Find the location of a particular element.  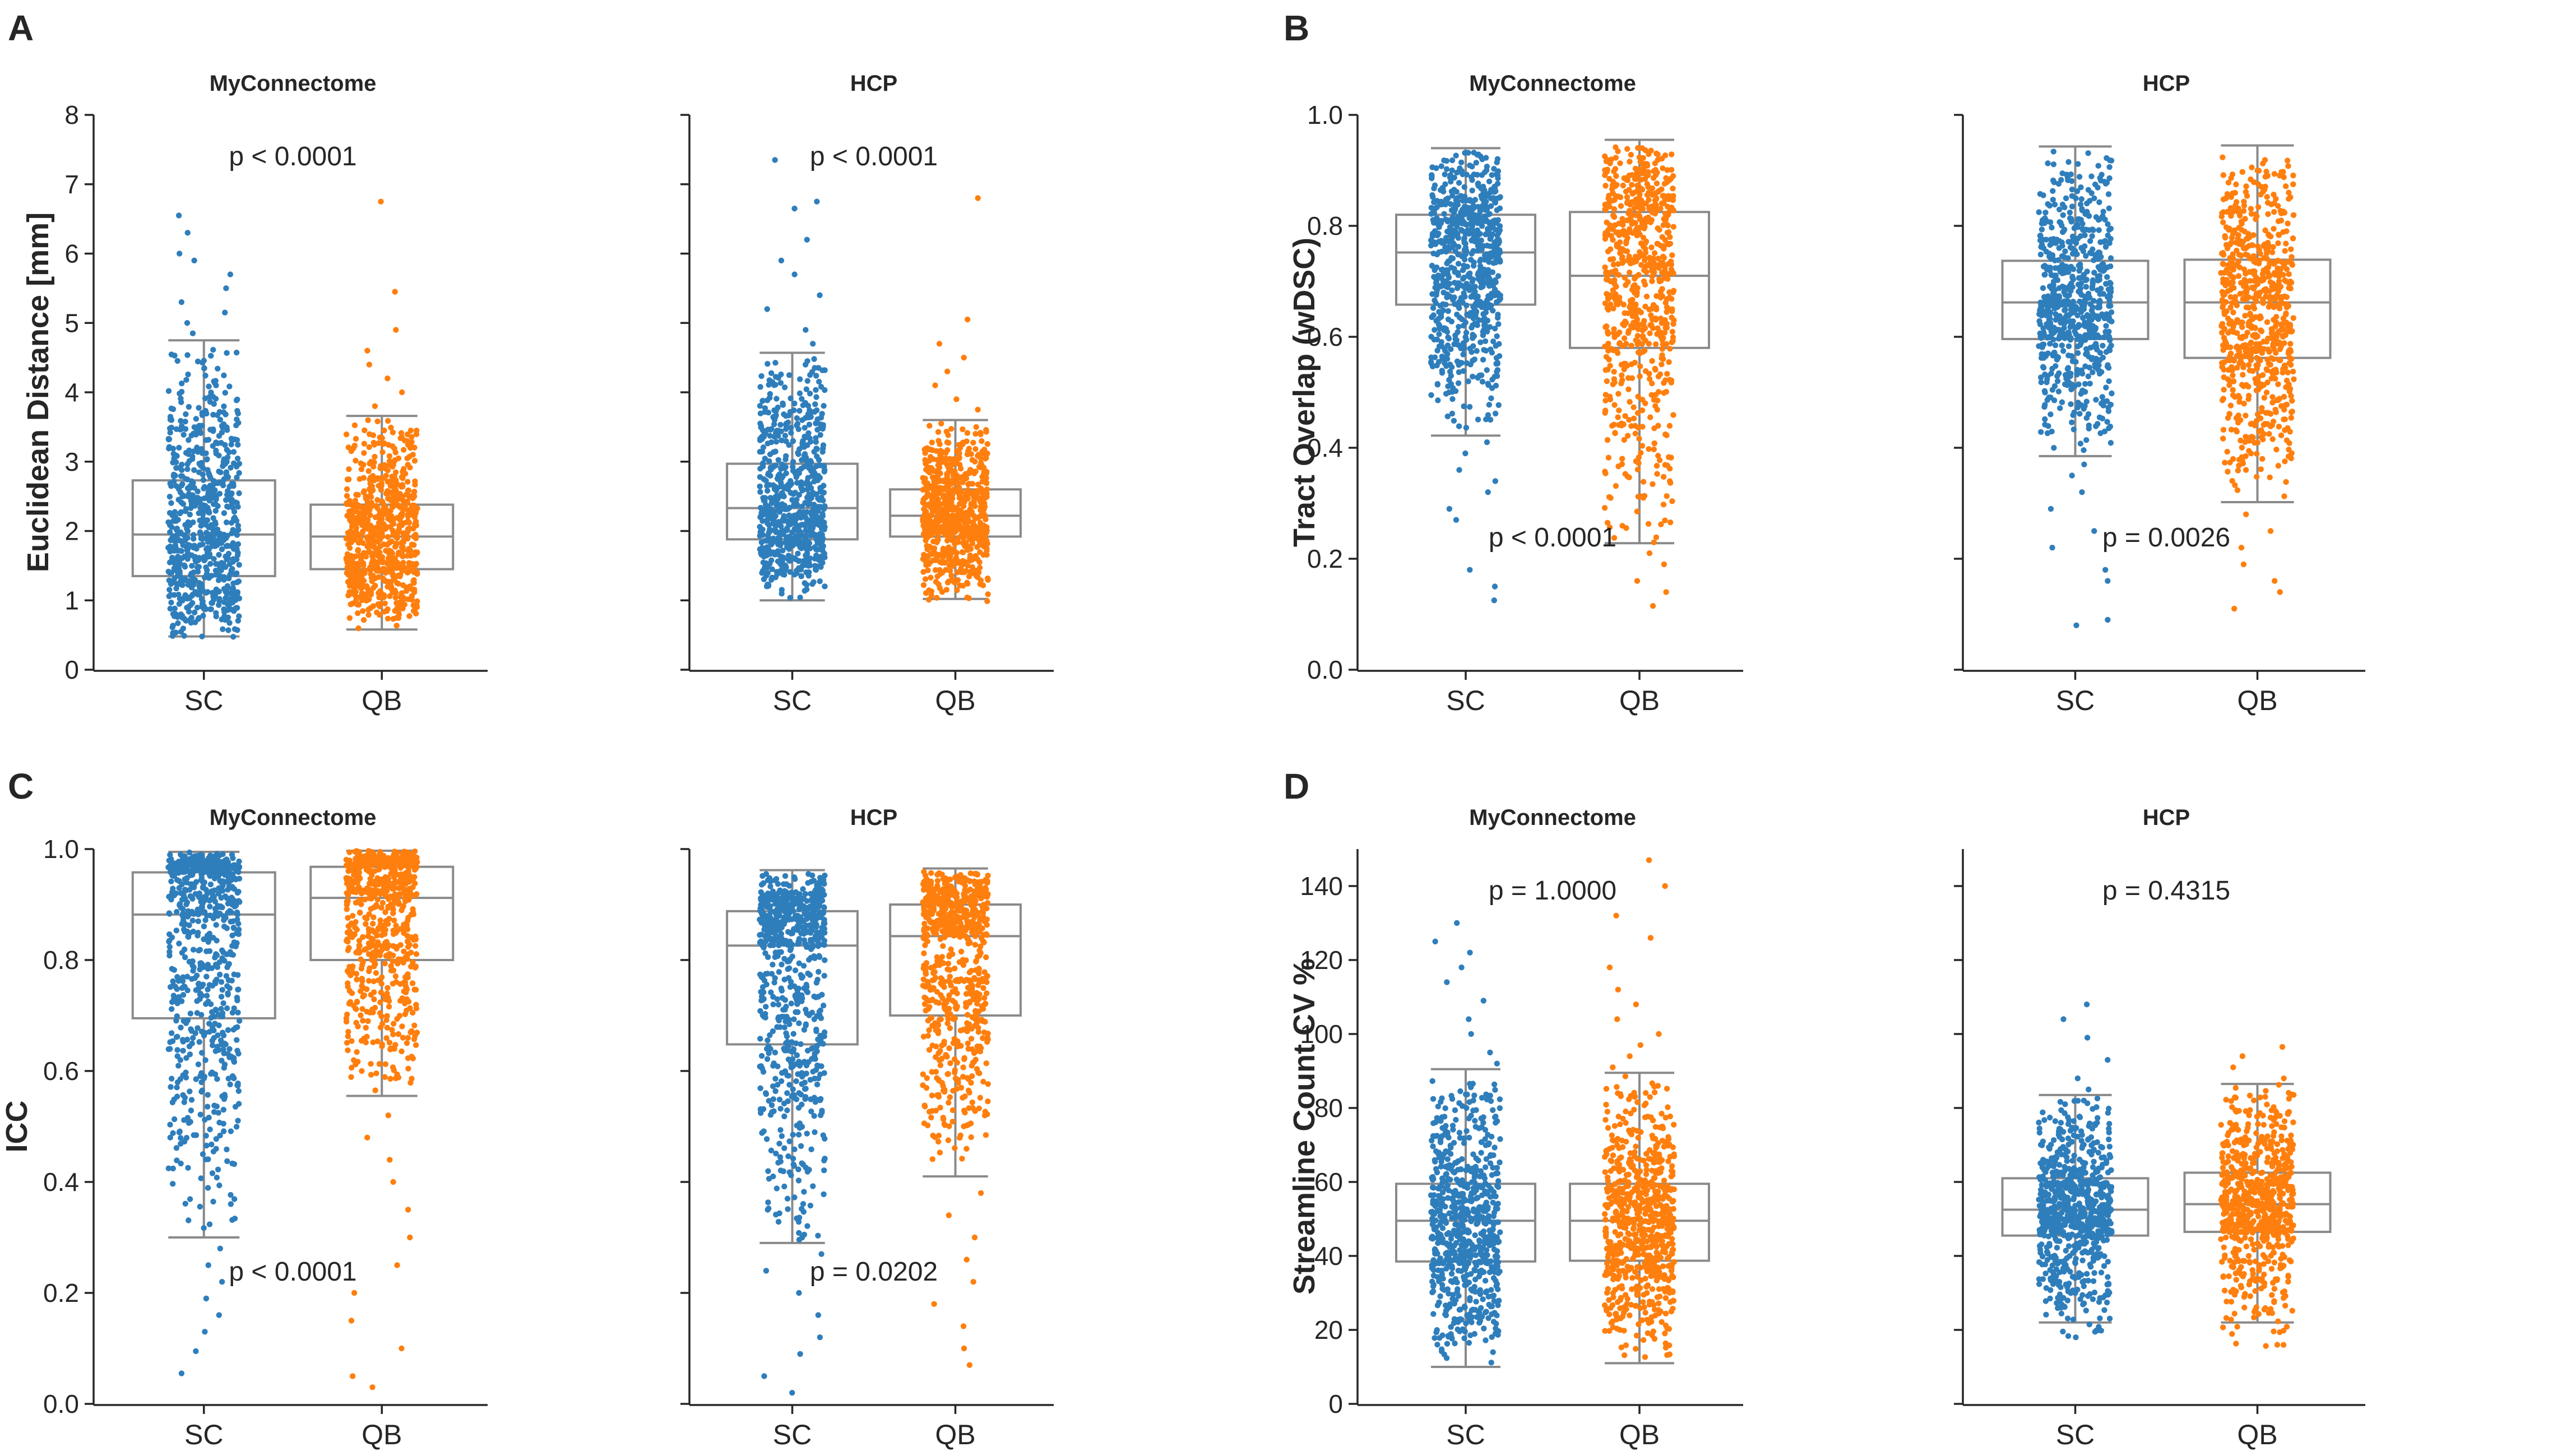

x-tick-label: SC is located at coordinates (2075, 701).